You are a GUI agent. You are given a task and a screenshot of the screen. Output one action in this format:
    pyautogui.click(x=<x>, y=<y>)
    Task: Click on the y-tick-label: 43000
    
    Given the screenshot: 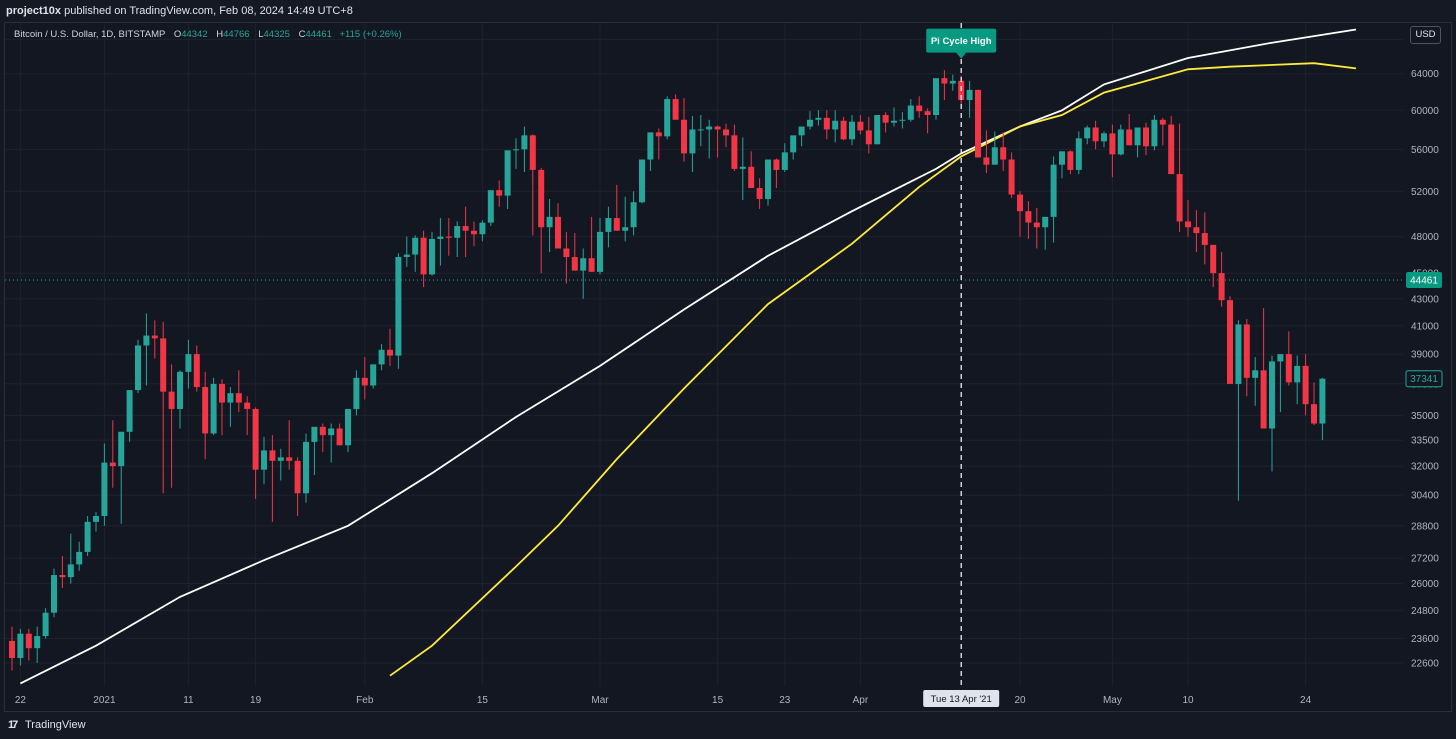 What is the action you would take?
    pyautogui.click(x=1425, y=299)
    